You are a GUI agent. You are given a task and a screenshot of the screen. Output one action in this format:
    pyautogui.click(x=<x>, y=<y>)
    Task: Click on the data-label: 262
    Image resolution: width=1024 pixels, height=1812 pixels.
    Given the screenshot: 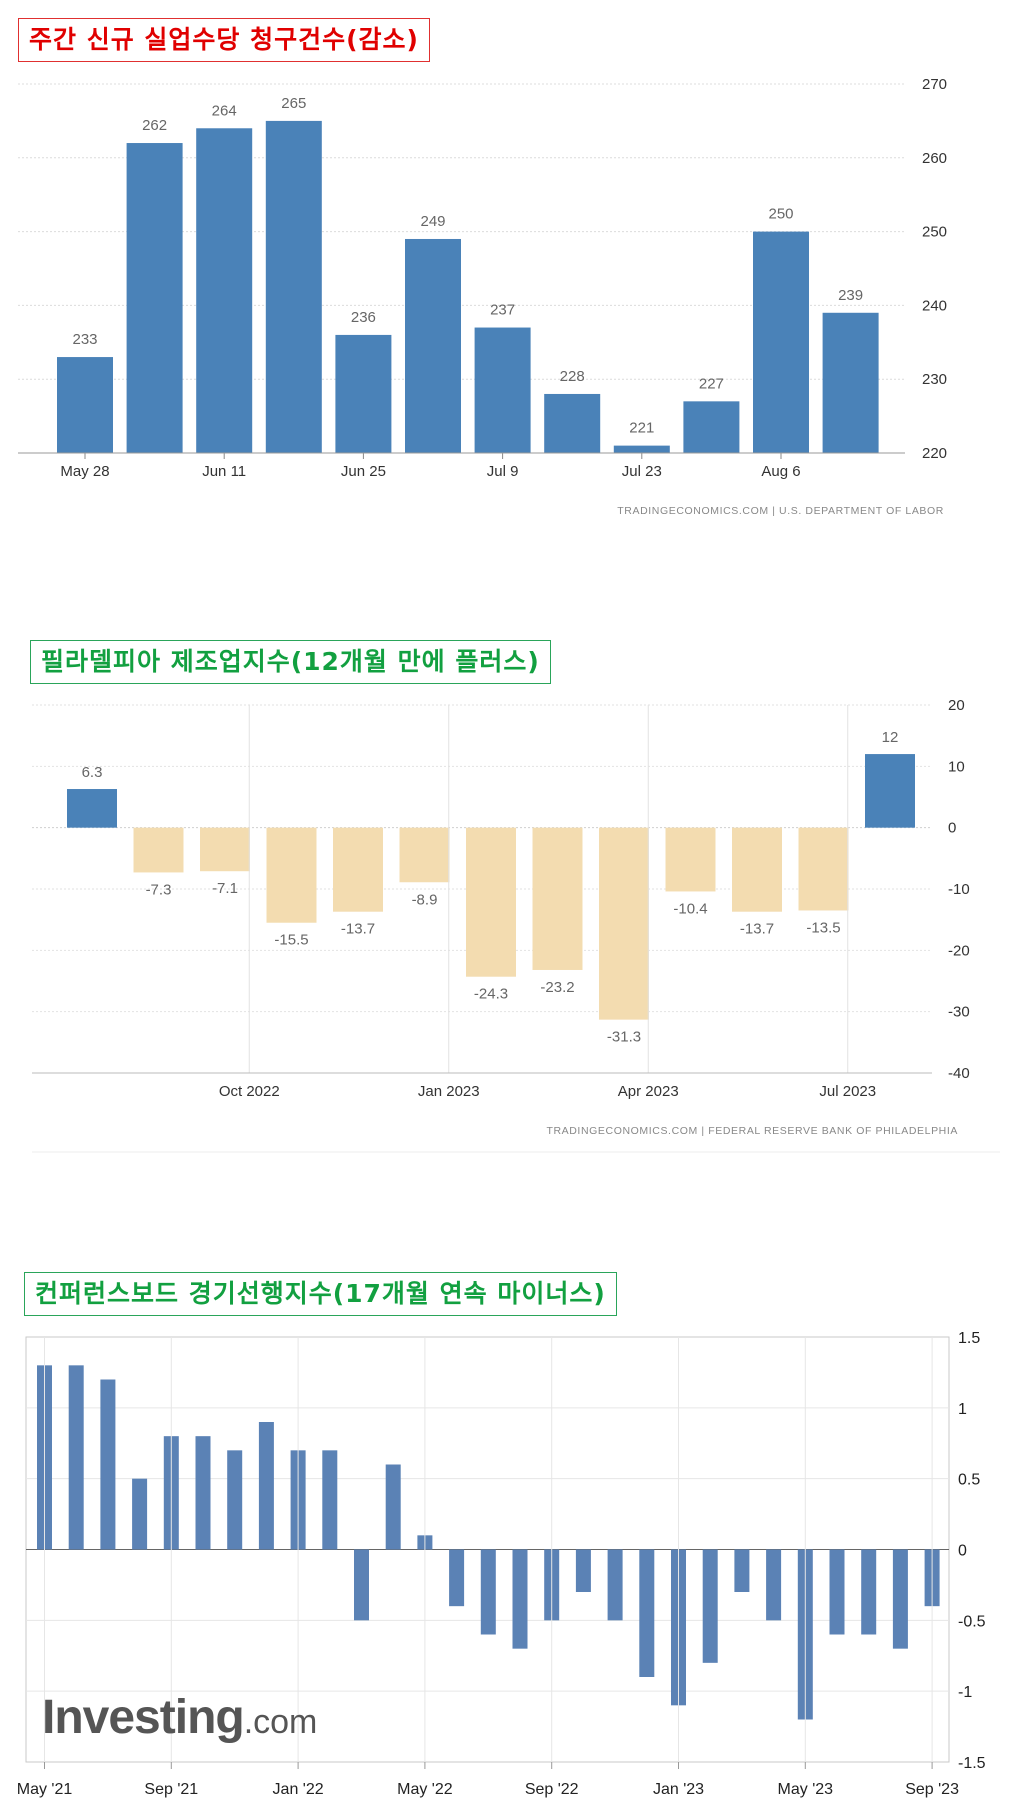 What is the action you would take?
    pyautogui.click(x=154, y=125)
    